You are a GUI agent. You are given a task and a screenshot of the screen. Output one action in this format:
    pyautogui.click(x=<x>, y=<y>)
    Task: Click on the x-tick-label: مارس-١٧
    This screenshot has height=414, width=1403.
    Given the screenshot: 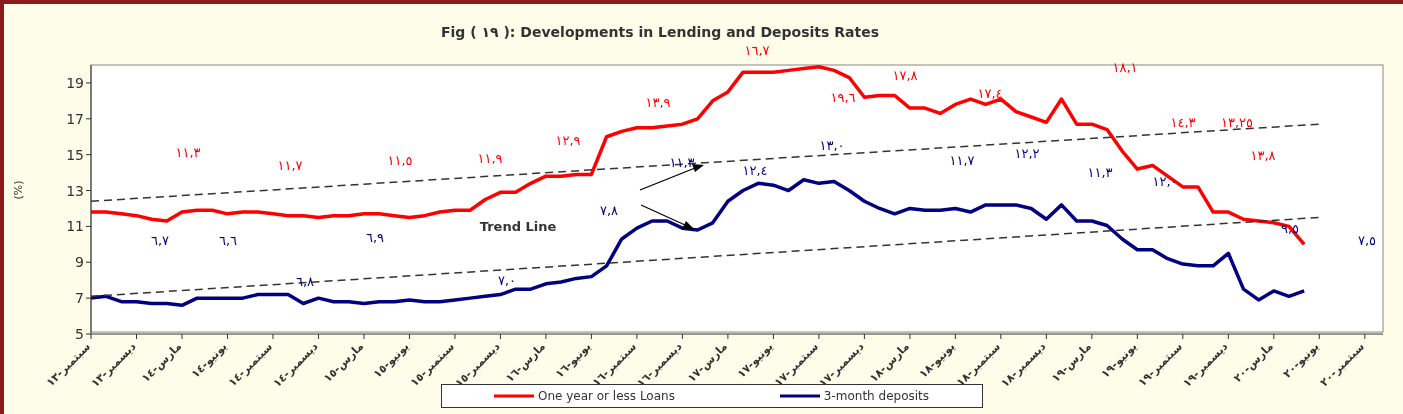 What is the action you would take?
    pyautogui.click(x=708, y=362)
    